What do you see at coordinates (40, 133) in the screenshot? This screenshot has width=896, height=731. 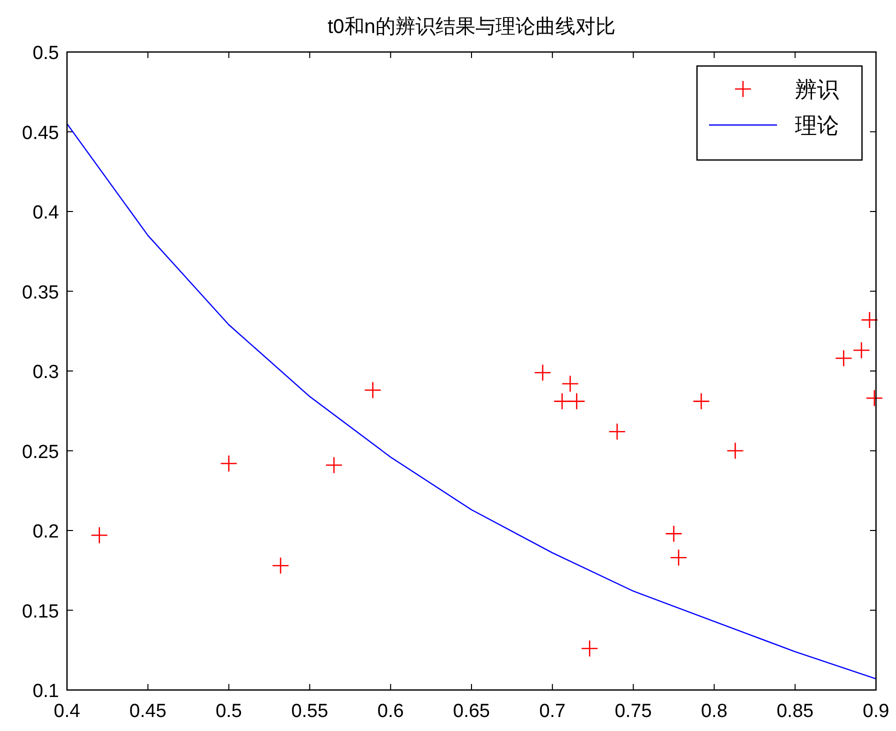 I see `y-tick-label: 0.45` at bounding box center [40, 133].